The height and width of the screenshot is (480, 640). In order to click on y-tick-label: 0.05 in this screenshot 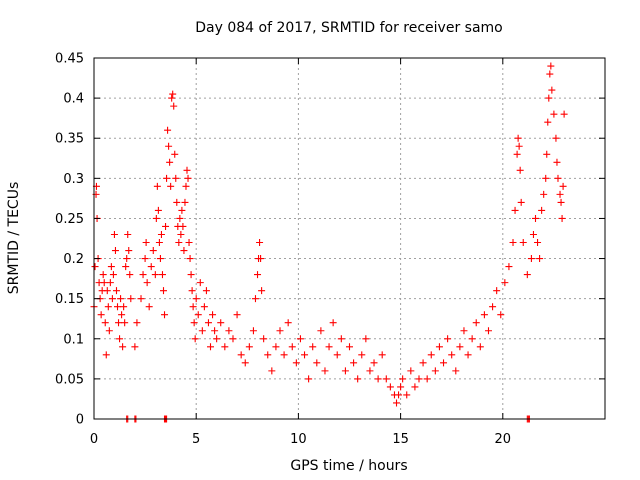, I will do `click(69, 379)`.